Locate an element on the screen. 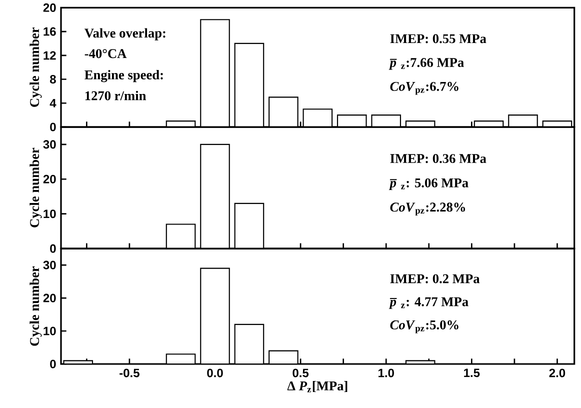 Image resolution: width=581 pixels, height=408 pixels. annotation: CoV$_{pz}$:2.28% is located at coordinates (428, 209).